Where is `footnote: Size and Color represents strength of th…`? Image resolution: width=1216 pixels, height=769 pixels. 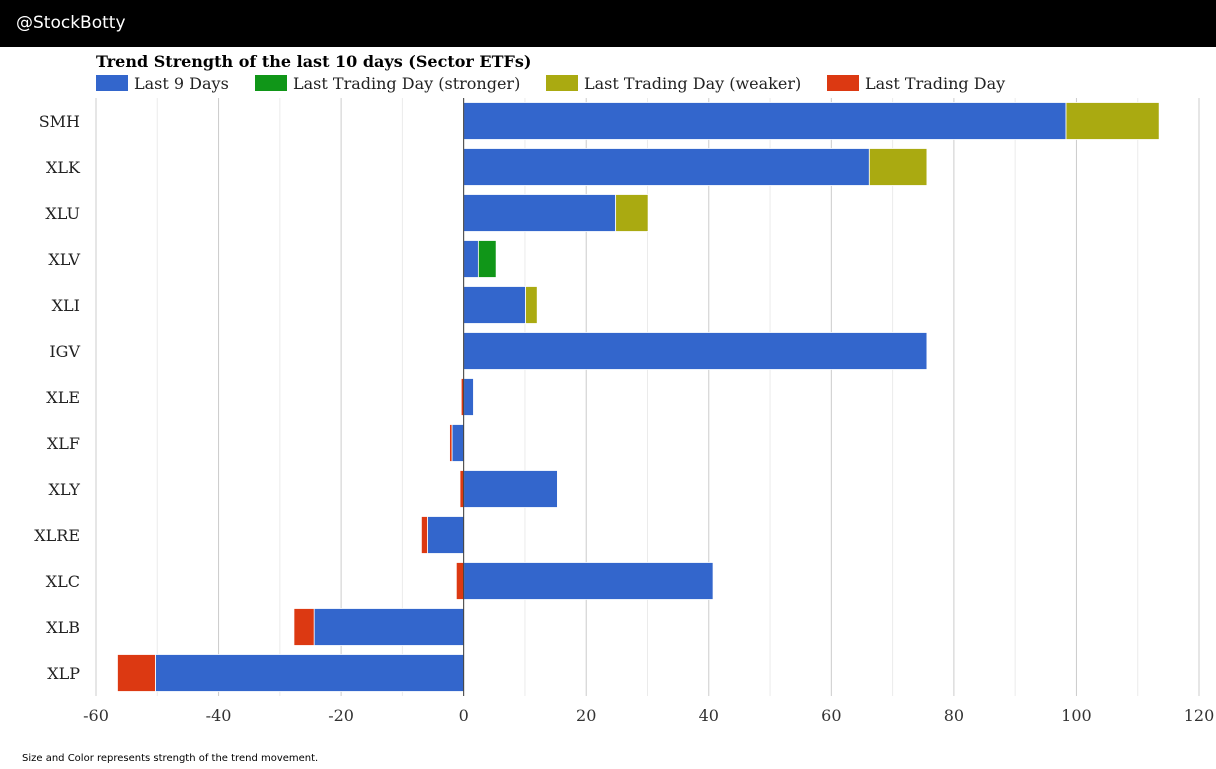 footnote: Size and Color represents strength of th… is located at coordinates (170, 758).